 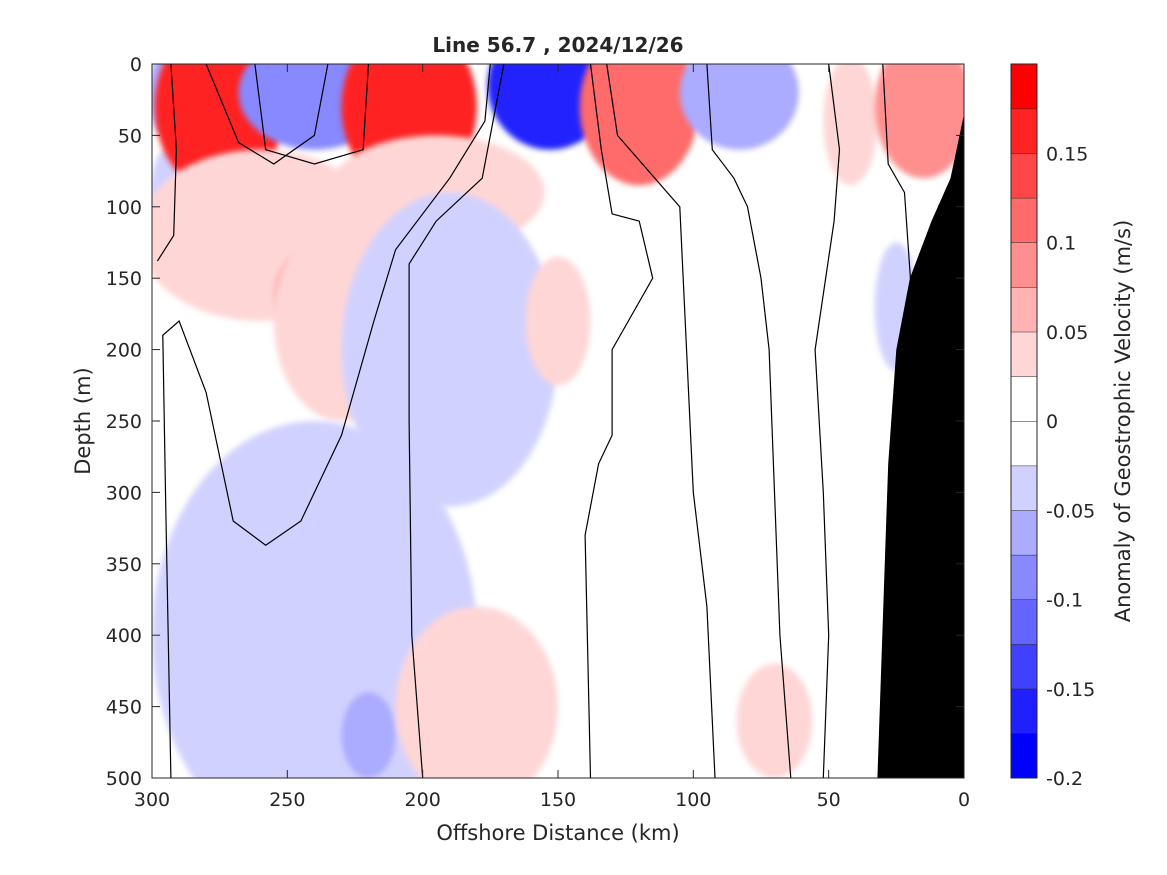 What do you see at coordinates (130, 136) in the screenshot?
I see `y-tick-label: 50` at bounding box center [130, 136].